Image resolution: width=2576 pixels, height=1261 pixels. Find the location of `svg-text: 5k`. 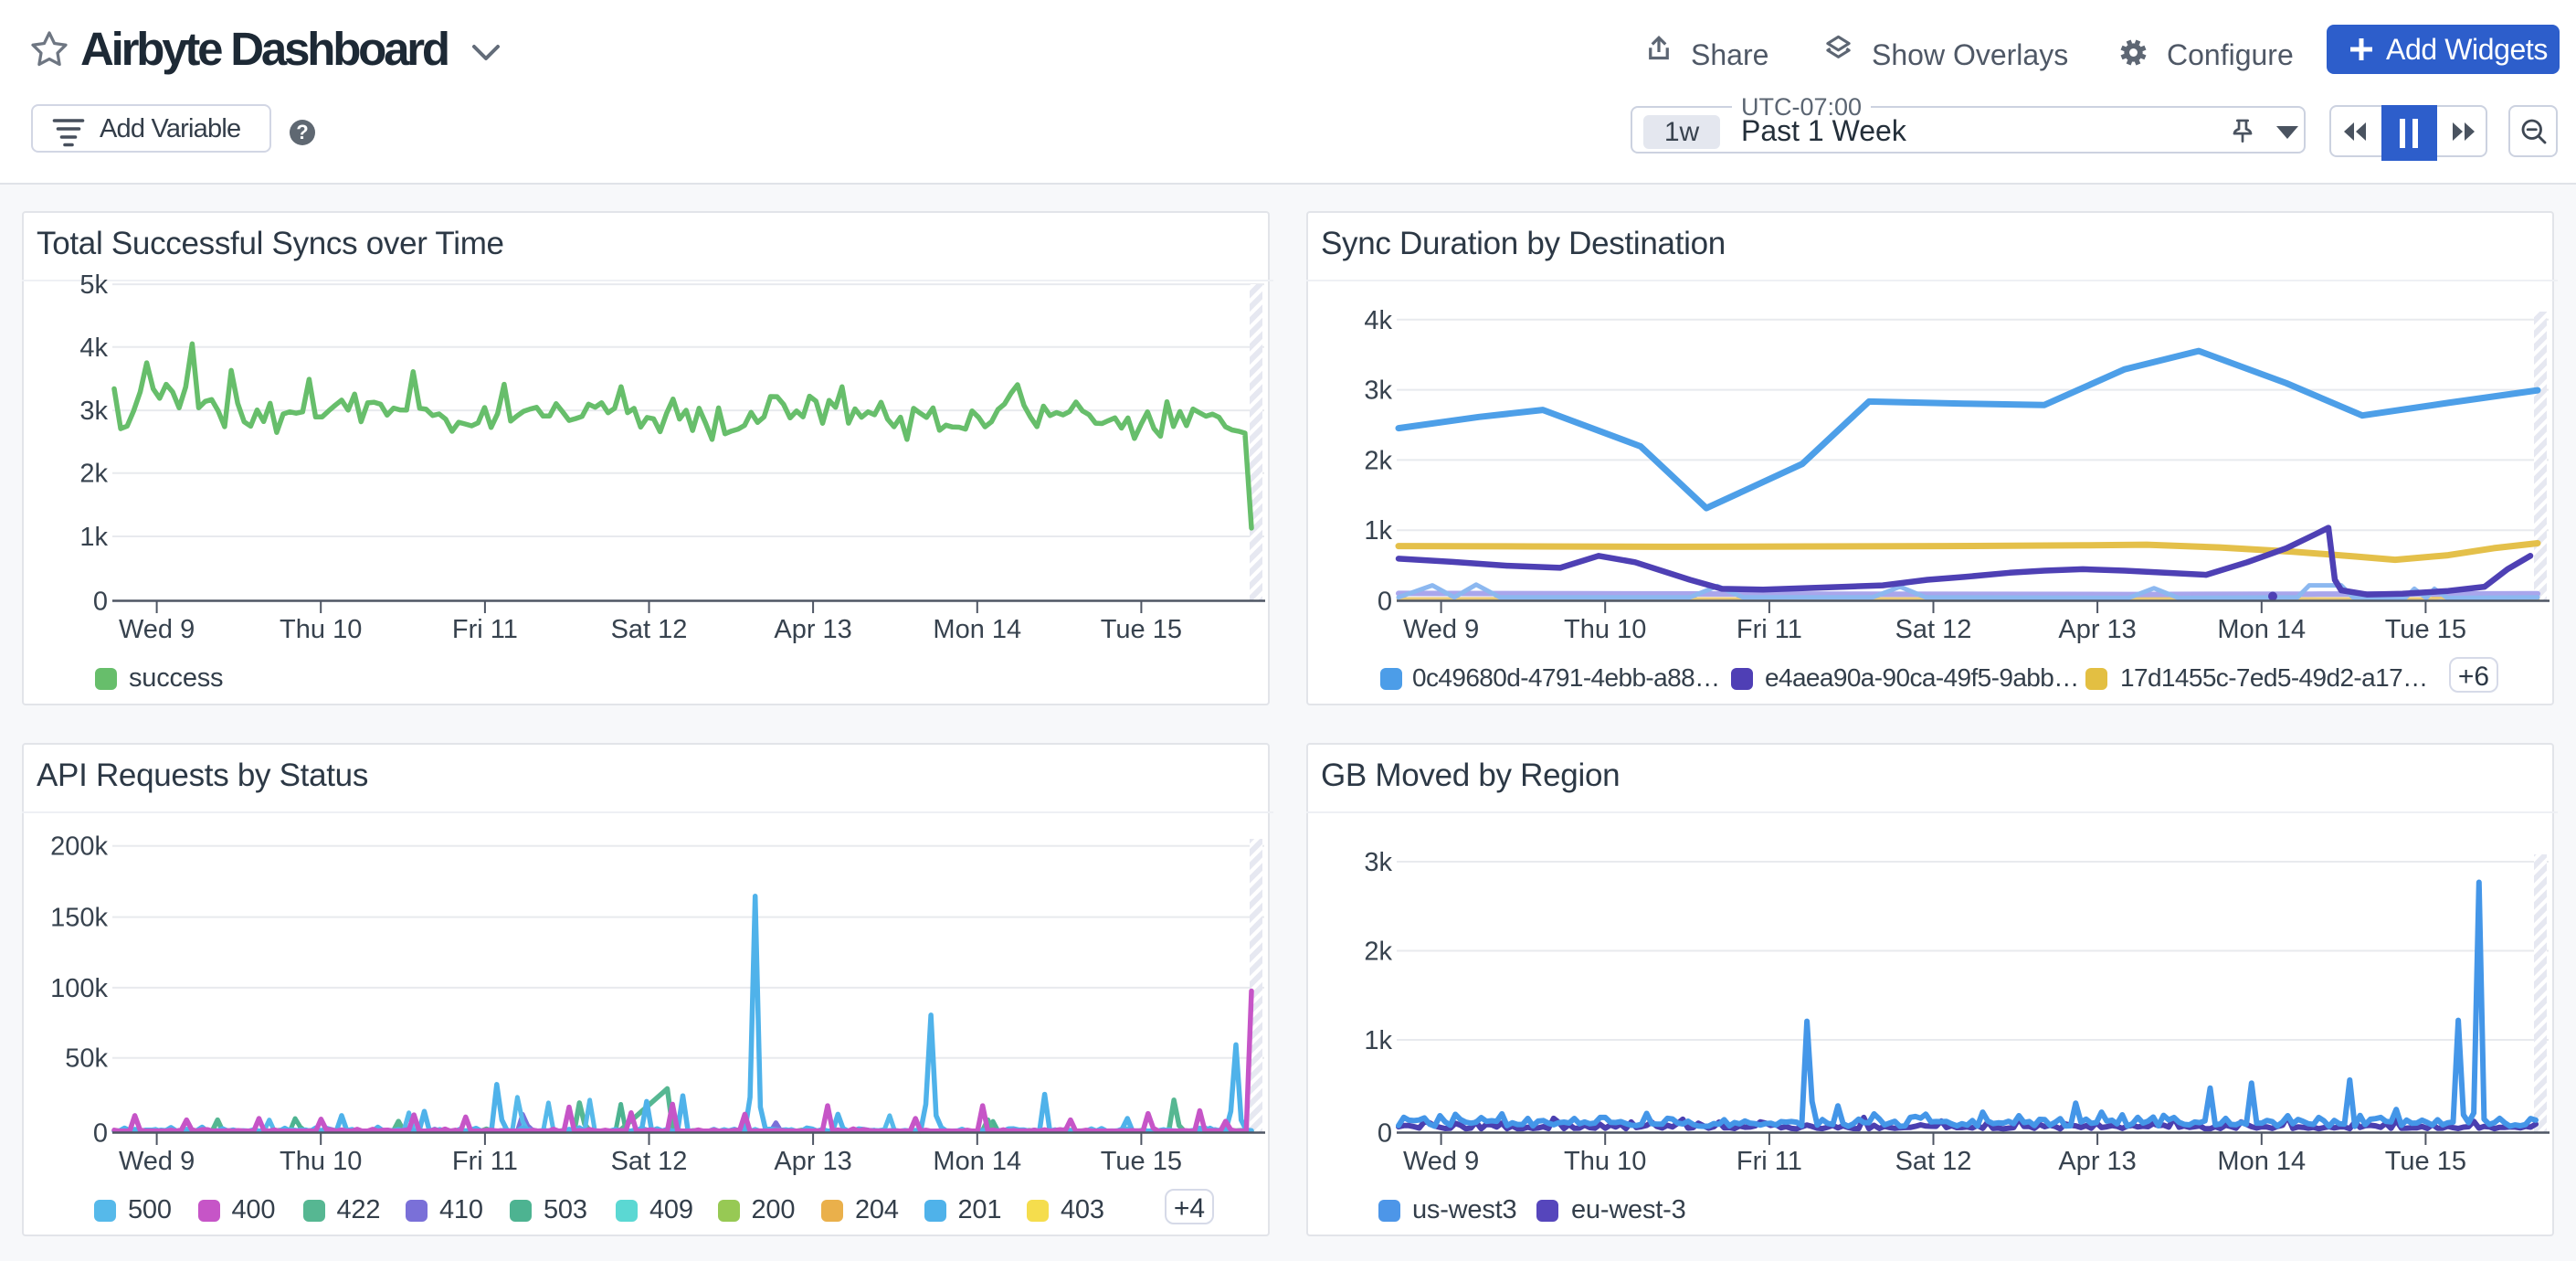

svg-text: 5k is located at coordinates (93, 285).